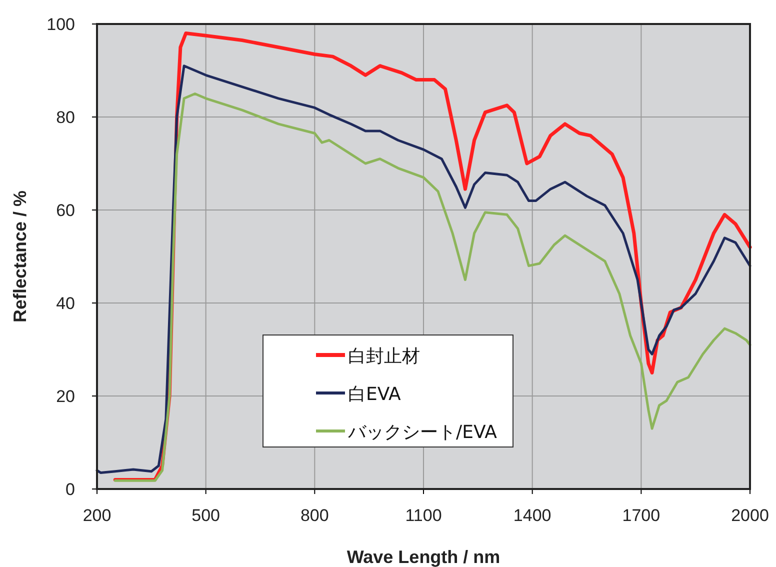 Image resolution: width=776 pixels, height=567 pixels. What do you see at coordinates (65, 303) in the screenshot?
I see `y-tick-label: 40` at bounding box center [65, 303].